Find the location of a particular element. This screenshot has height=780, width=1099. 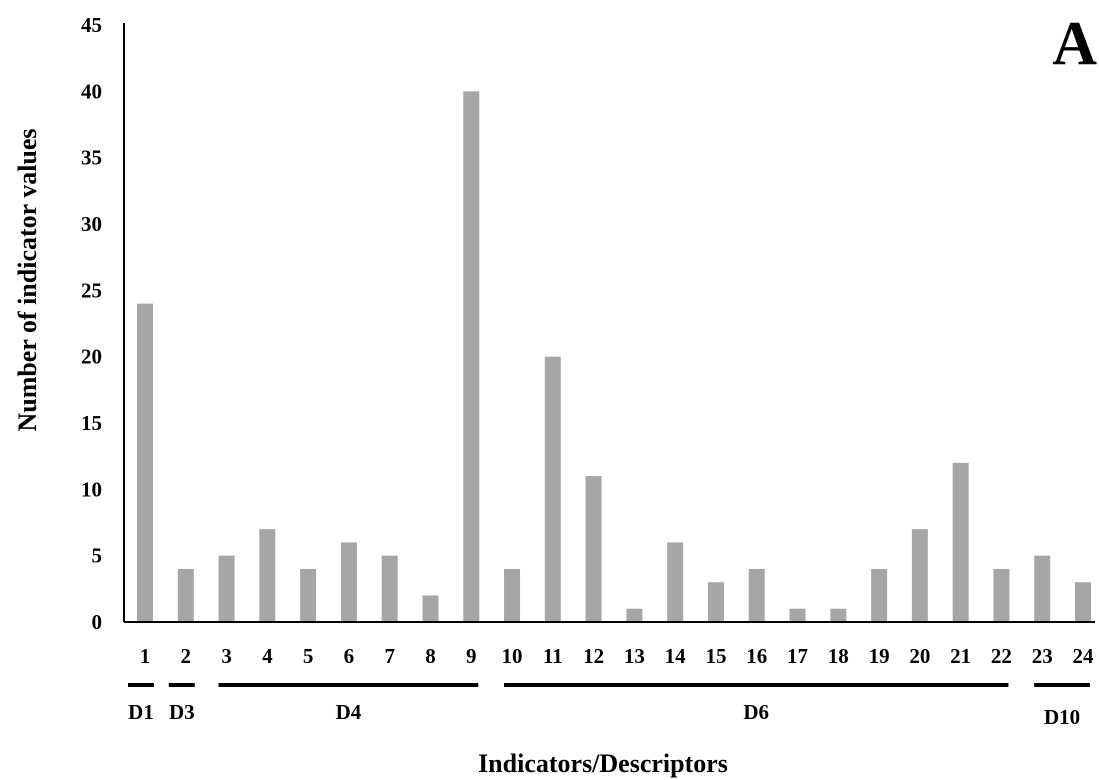

y-axis-label: Number of indicator values is located at coordinates (27, 279).